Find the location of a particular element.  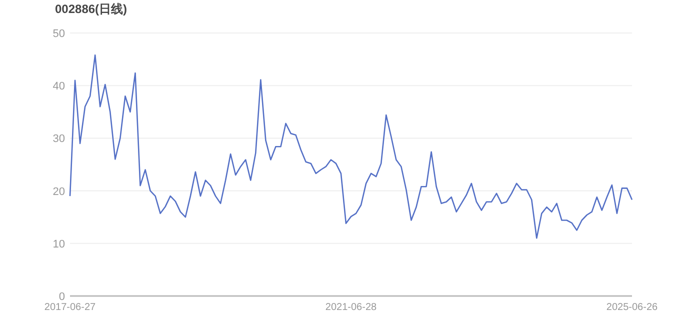

y-tick-label: 40 is located at coordinates (58, 86).